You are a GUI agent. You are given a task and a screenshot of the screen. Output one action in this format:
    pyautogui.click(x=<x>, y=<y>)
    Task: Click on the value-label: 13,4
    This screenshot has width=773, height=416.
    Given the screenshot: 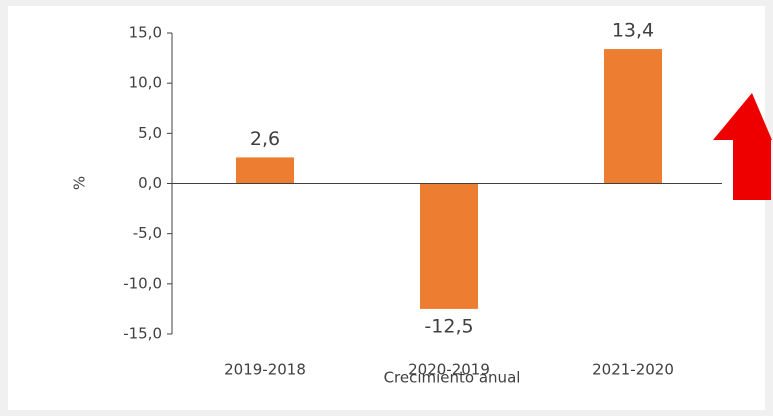 What is the action you would take?
    pyautogui.click(x=633, y=31)
    